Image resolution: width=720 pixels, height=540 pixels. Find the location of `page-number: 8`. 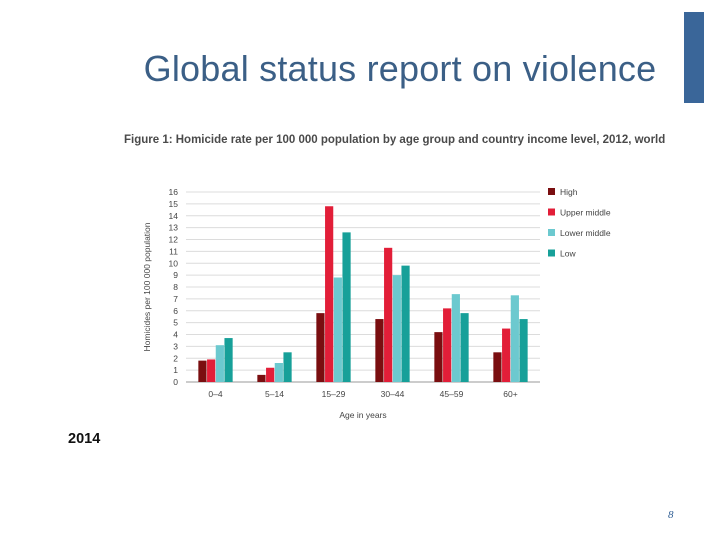

page-number: 8 is located at coordinates (671, 515).